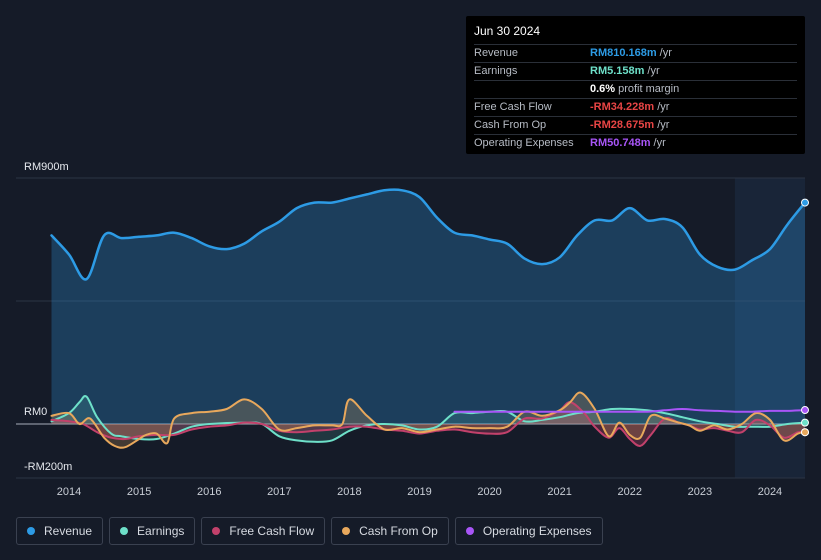 This screenshot has width=821, height=560. I want to click on x-tick-label: 2016, so click(209, 492).